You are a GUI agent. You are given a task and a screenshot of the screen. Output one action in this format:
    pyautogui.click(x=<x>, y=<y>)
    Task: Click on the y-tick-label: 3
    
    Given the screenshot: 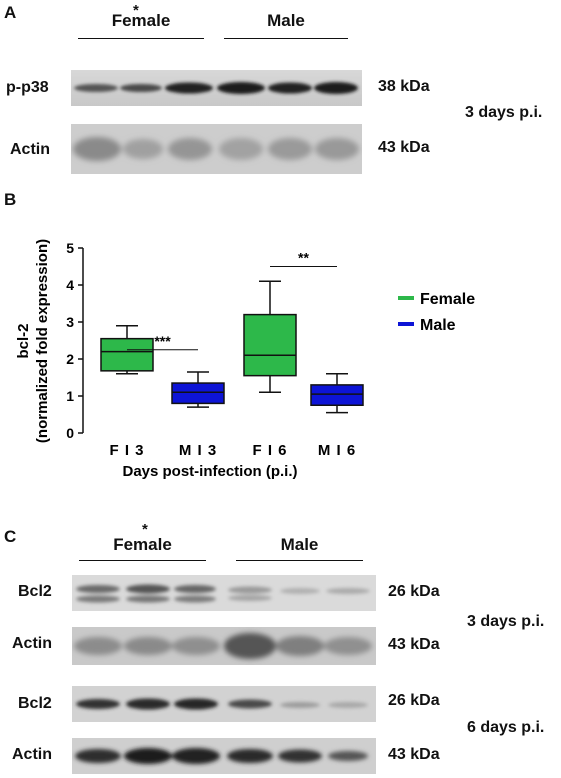 What is the action you would take?
    pyautogui.click(x=70, y=322)
    